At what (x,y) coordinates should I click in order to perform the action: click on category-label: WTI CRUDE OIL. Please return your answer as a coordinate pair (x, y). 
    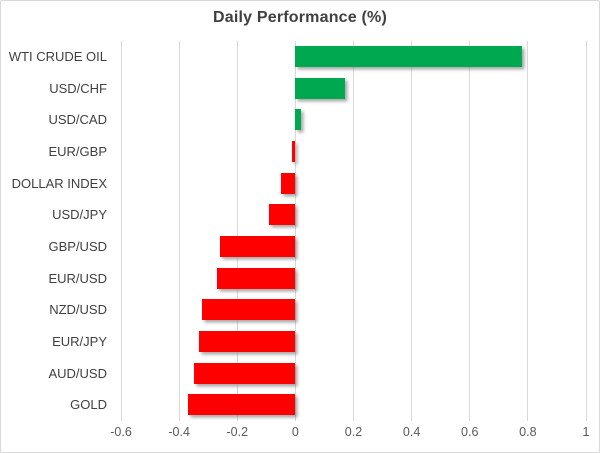
    Looking at the image, I should click on (57, 56).